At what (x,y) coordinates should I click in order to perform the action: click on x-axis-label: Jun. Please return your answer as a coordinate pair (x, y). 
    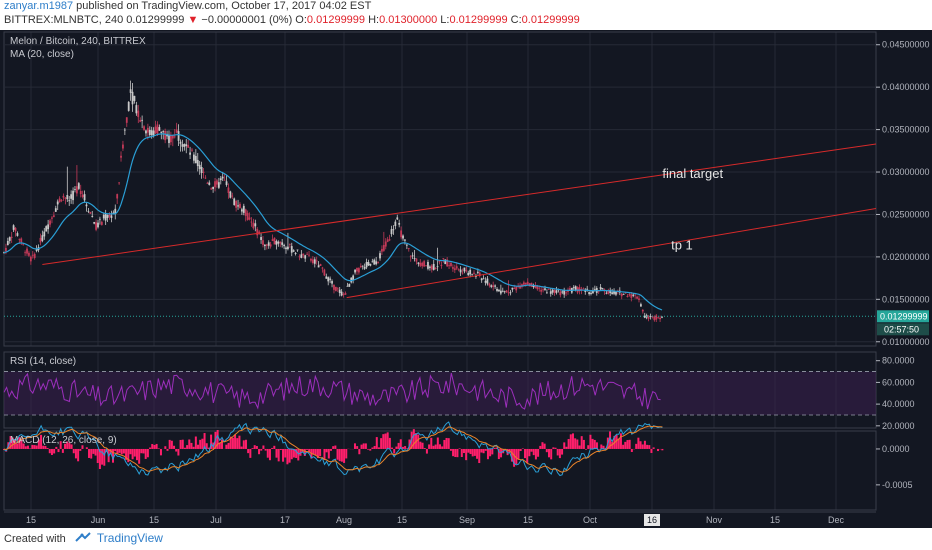
    Looking at the image, I should click on (98, 520).